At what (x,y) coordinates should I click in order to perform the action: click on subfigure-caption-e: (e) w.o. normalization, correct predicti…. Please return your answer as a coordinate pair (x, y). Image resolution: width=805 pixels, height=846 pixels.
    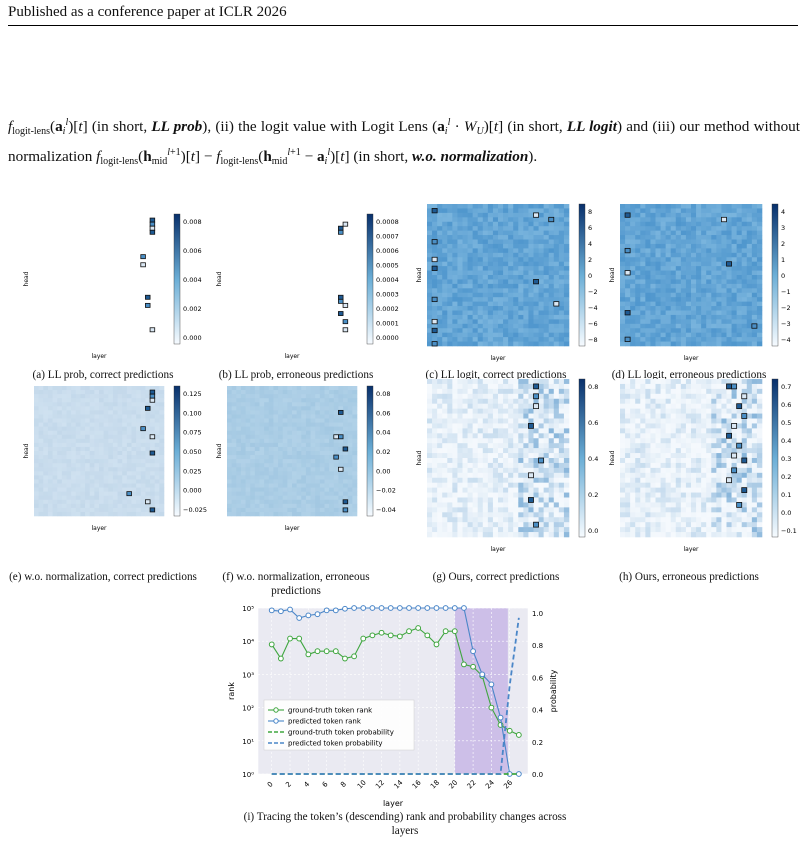
    Looking at the image, I should click on (103, 577).